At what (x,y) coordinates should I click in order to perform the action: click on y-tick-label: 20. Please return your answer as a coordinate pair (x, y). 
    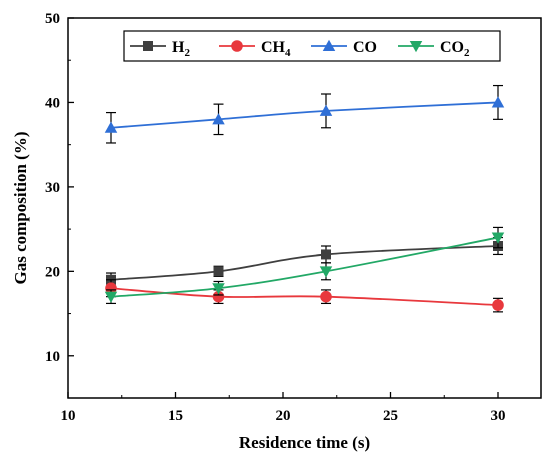
    Looking at the image, I should click on (52, 272).